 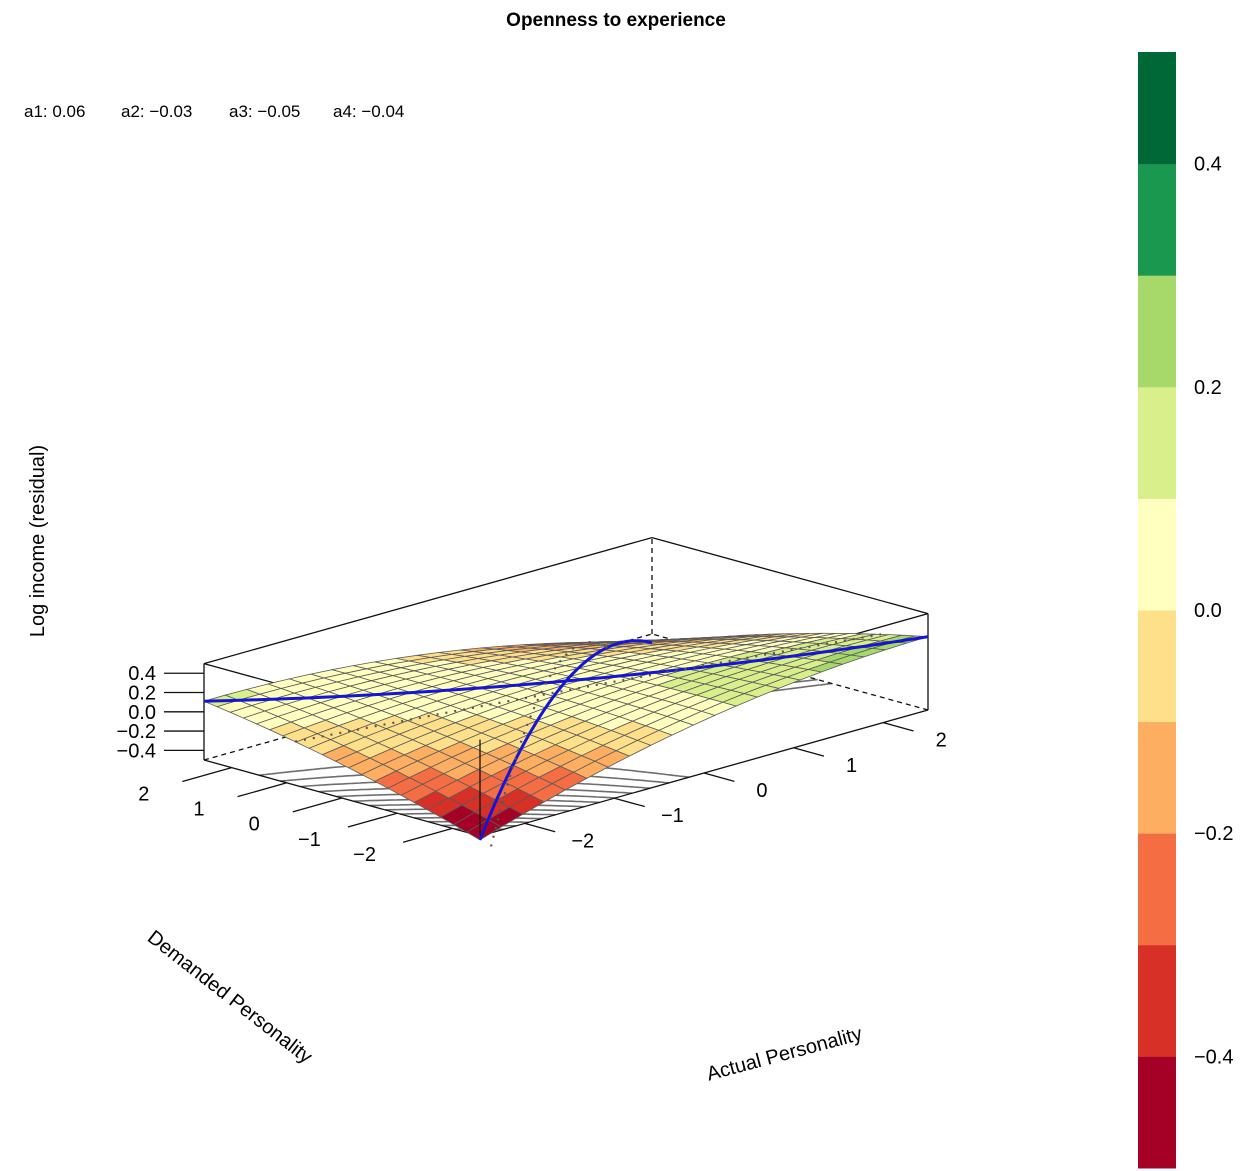 I want to click on coef-a2: a2: −0.03, so click(x=156, y=111).